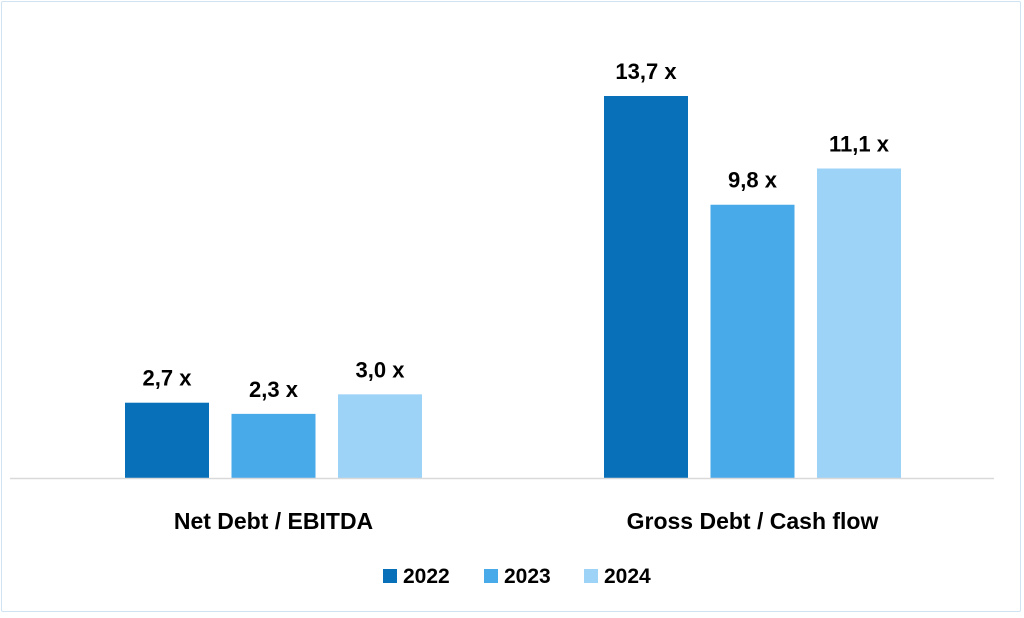 The height and width of the screenshot is (618, 1024). What do you see at coordinates (527, 576) in the screenshot?
I see `legend-label-2023: 2023` at bounding box center [527, 576].